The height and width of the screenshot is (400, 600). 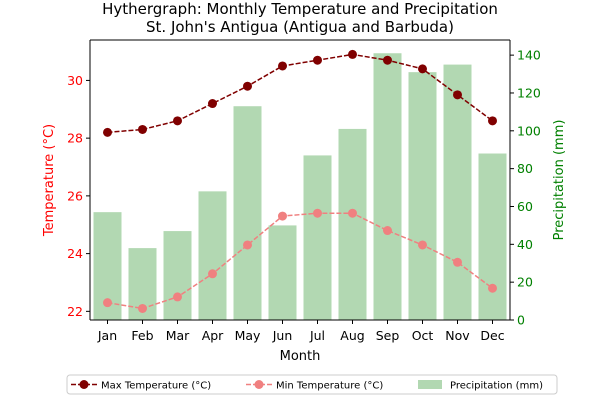 I want to click on right-tick-label-120: 120, so click(x=529, y=92).